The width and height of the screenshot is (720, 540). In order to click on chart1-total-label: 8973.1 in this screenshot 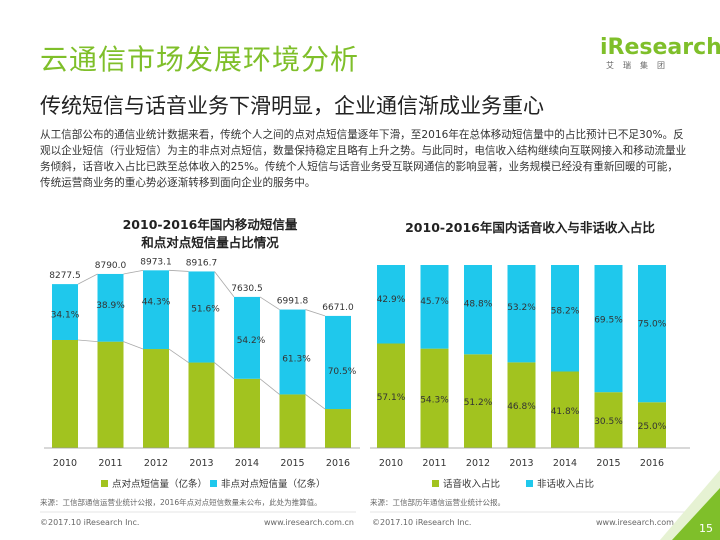, I will do `click(156, 262)`.